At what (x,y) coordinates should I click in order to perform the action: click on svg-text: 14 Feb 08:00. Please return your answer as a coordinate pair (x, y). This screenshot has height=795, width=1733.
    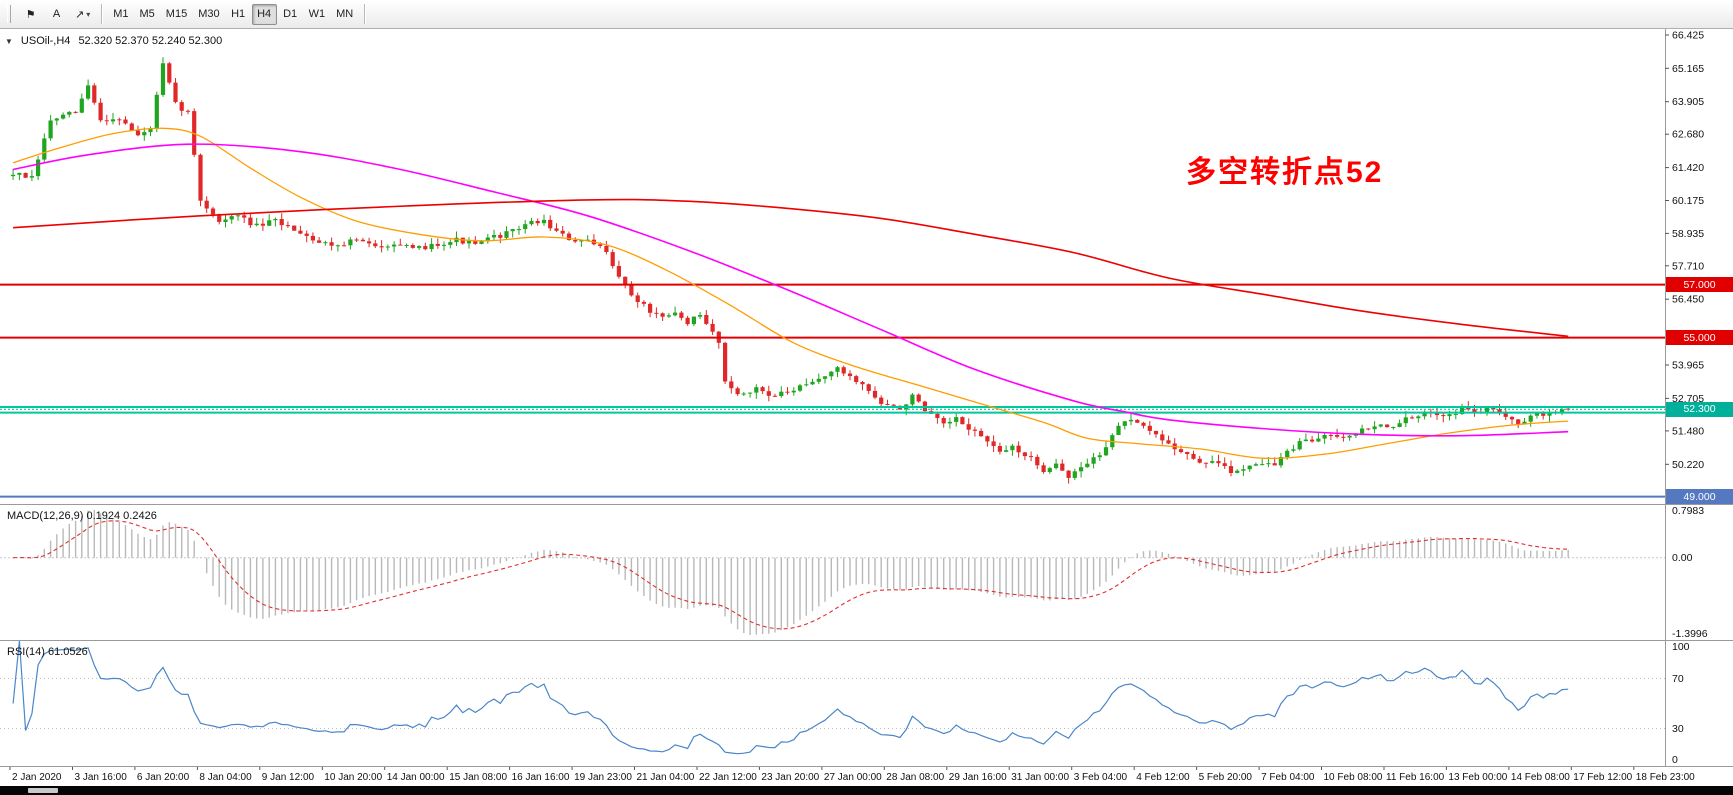
    Looking at the image, I should click on (1540, 777).